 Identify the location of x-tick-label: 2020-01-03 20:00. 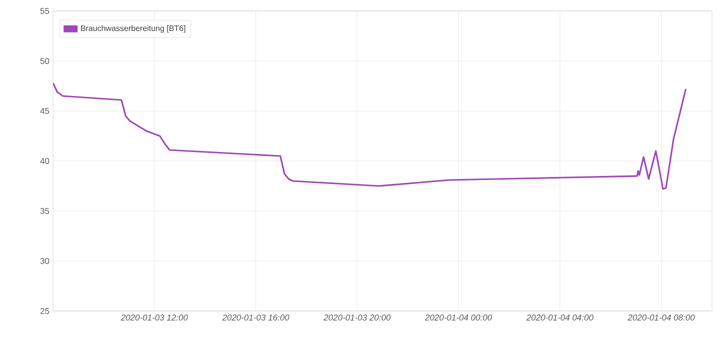
(357, 317).